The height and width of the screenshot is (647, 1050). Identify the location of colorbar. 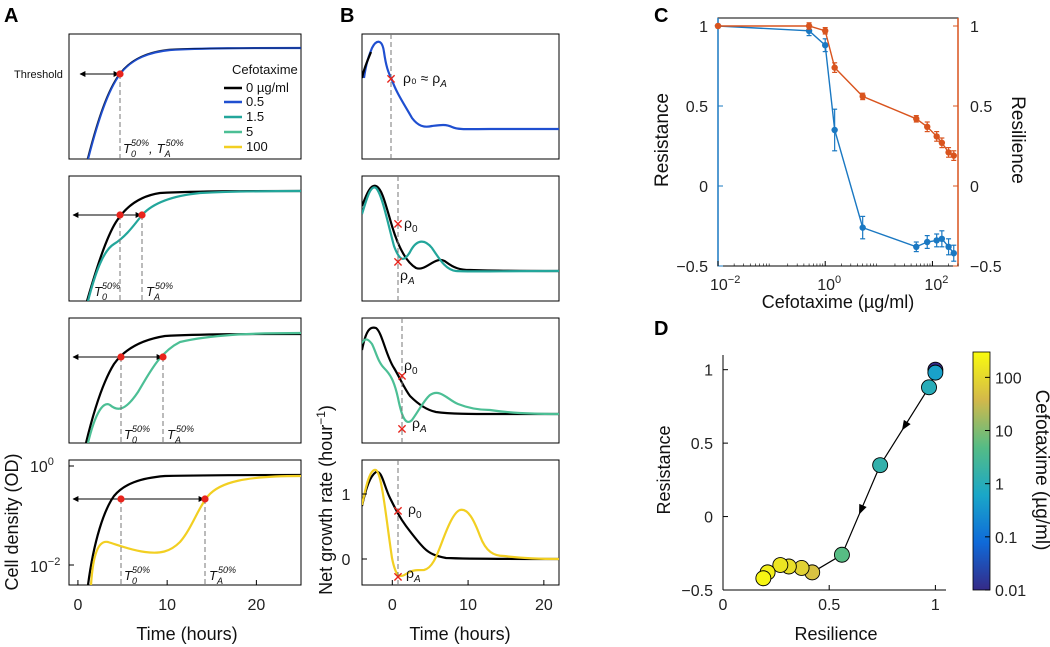
(981, 471).